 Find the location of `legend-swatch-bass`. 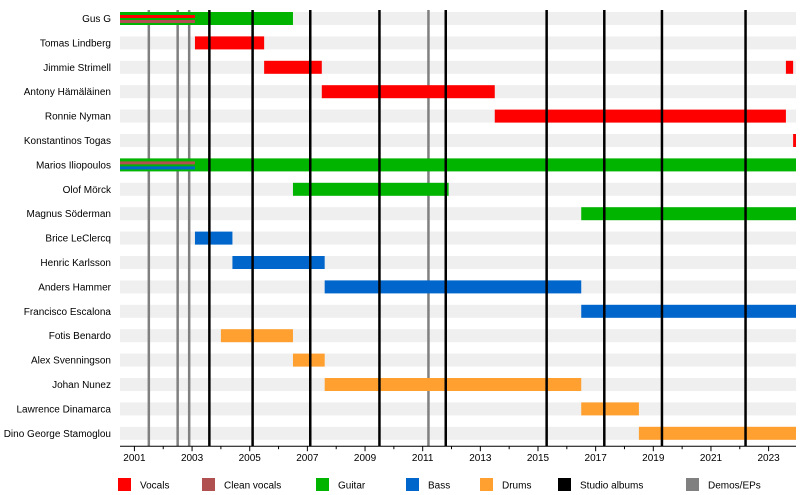

legend-swatch-bass is located at coordinates (412, 484).